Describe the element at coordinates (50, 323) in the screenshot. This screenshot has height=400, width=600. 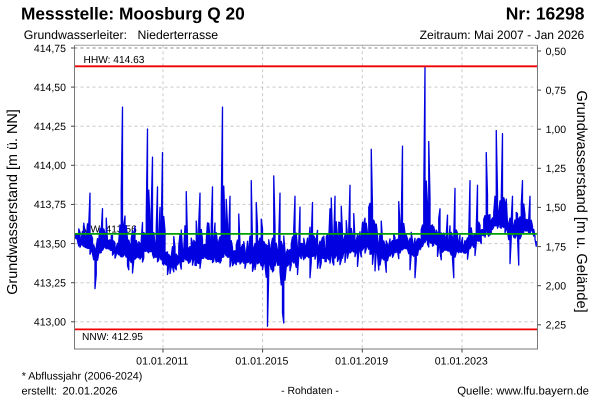
I see `svg-text: 413,00` at that location.